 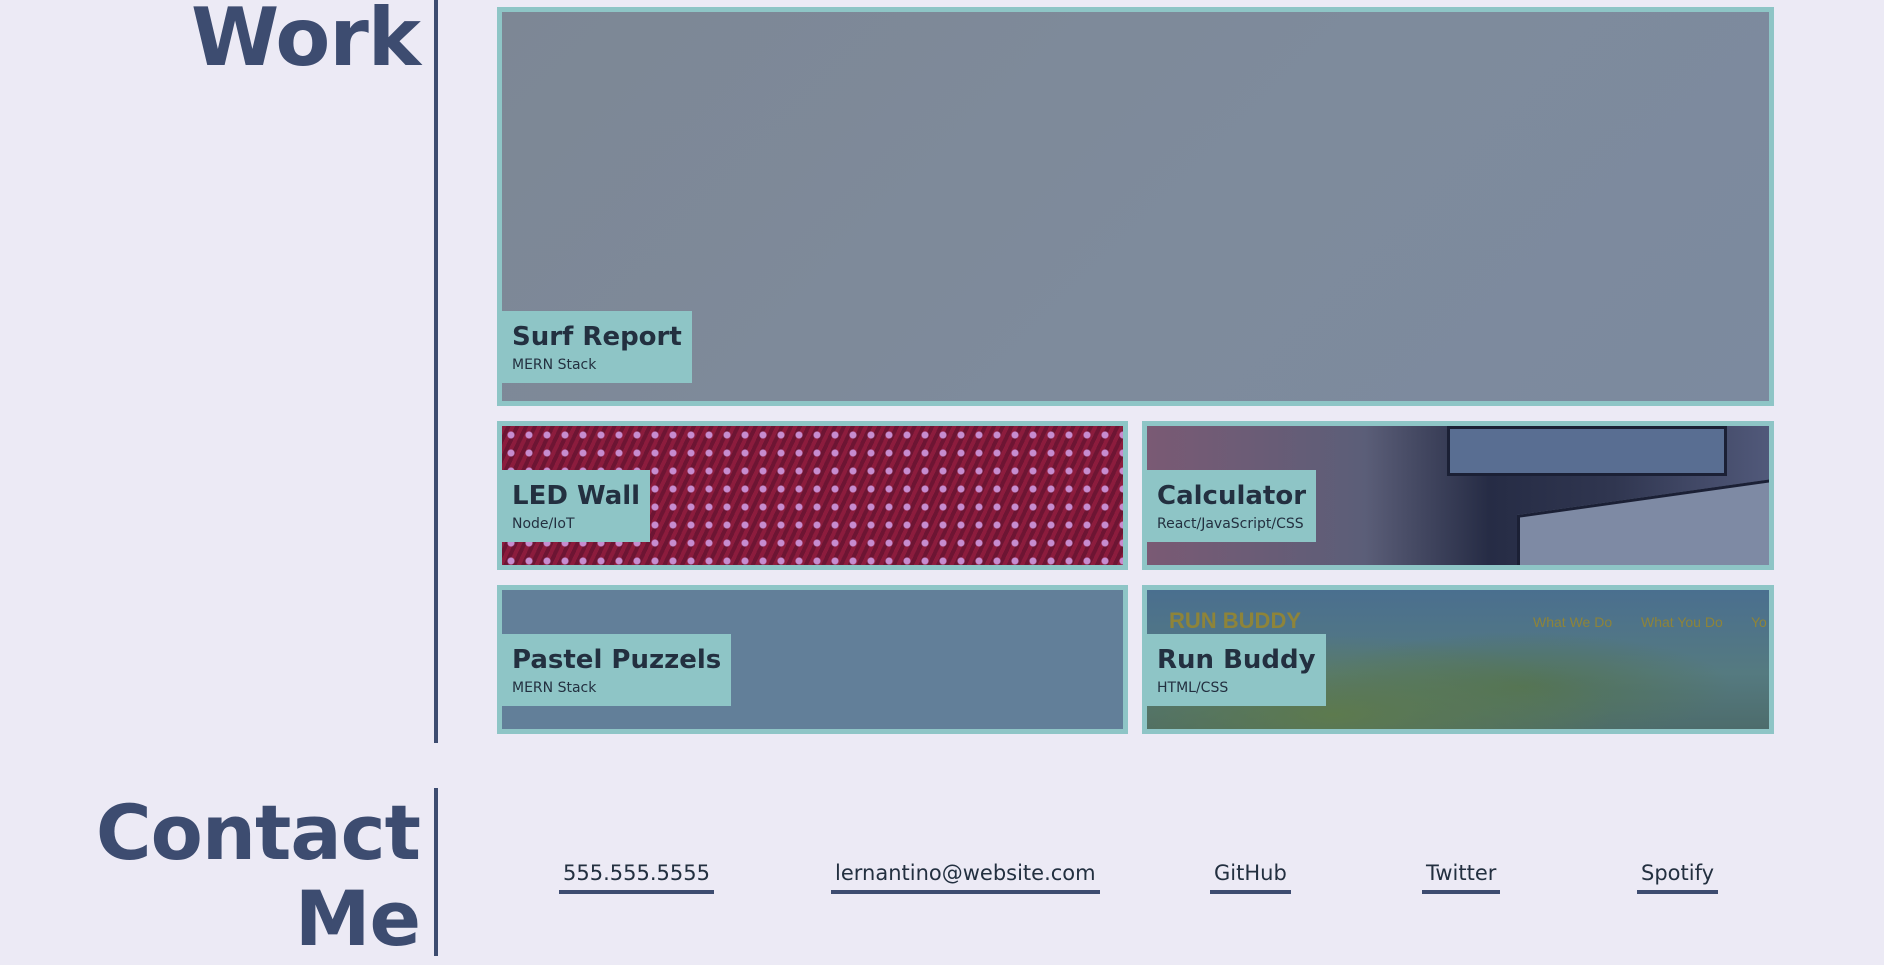 What do you see at coordinates (1682, 622) in the screenshot?
I see `preview-nav-item: What You Do` at bounding box center [1682, 622].